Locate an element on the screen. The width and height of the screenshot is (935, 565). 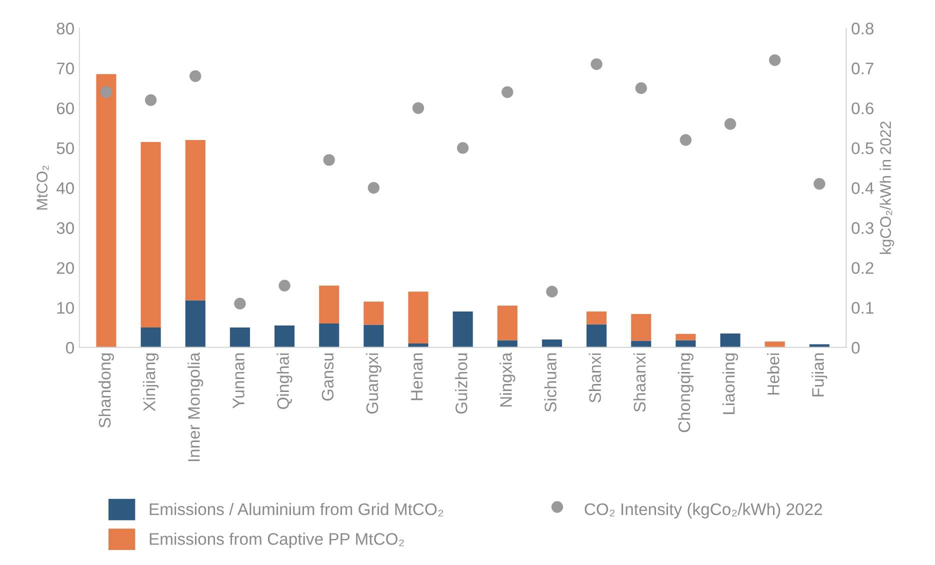
y2-tick-label: 0.2 is located at coordinates (863, 268).